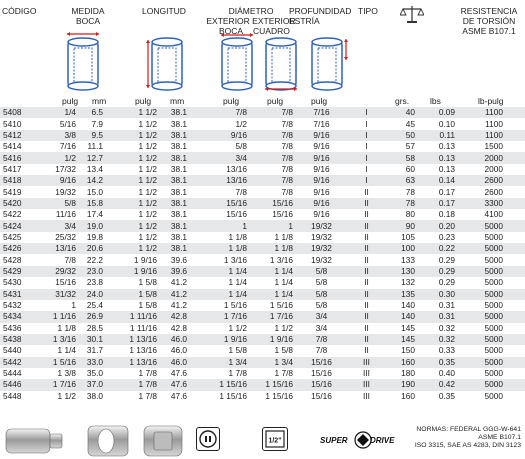 The width and height of the screenshot is (525, 459). Describe the element at coordinates (95, 317) in the screenshot. I see `cell-medida-mm: 26.9` at that location.